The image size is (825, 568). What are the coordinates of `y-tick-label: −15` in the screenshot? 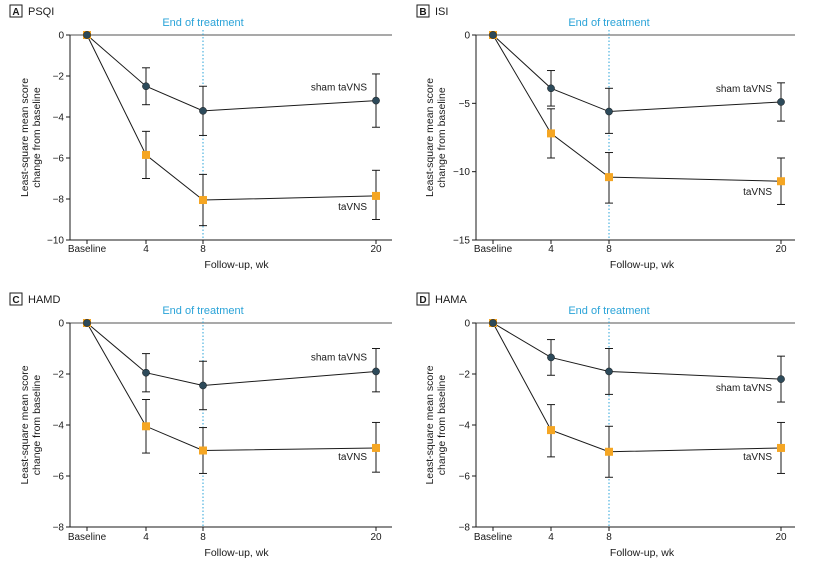 It's located at (461, 241).